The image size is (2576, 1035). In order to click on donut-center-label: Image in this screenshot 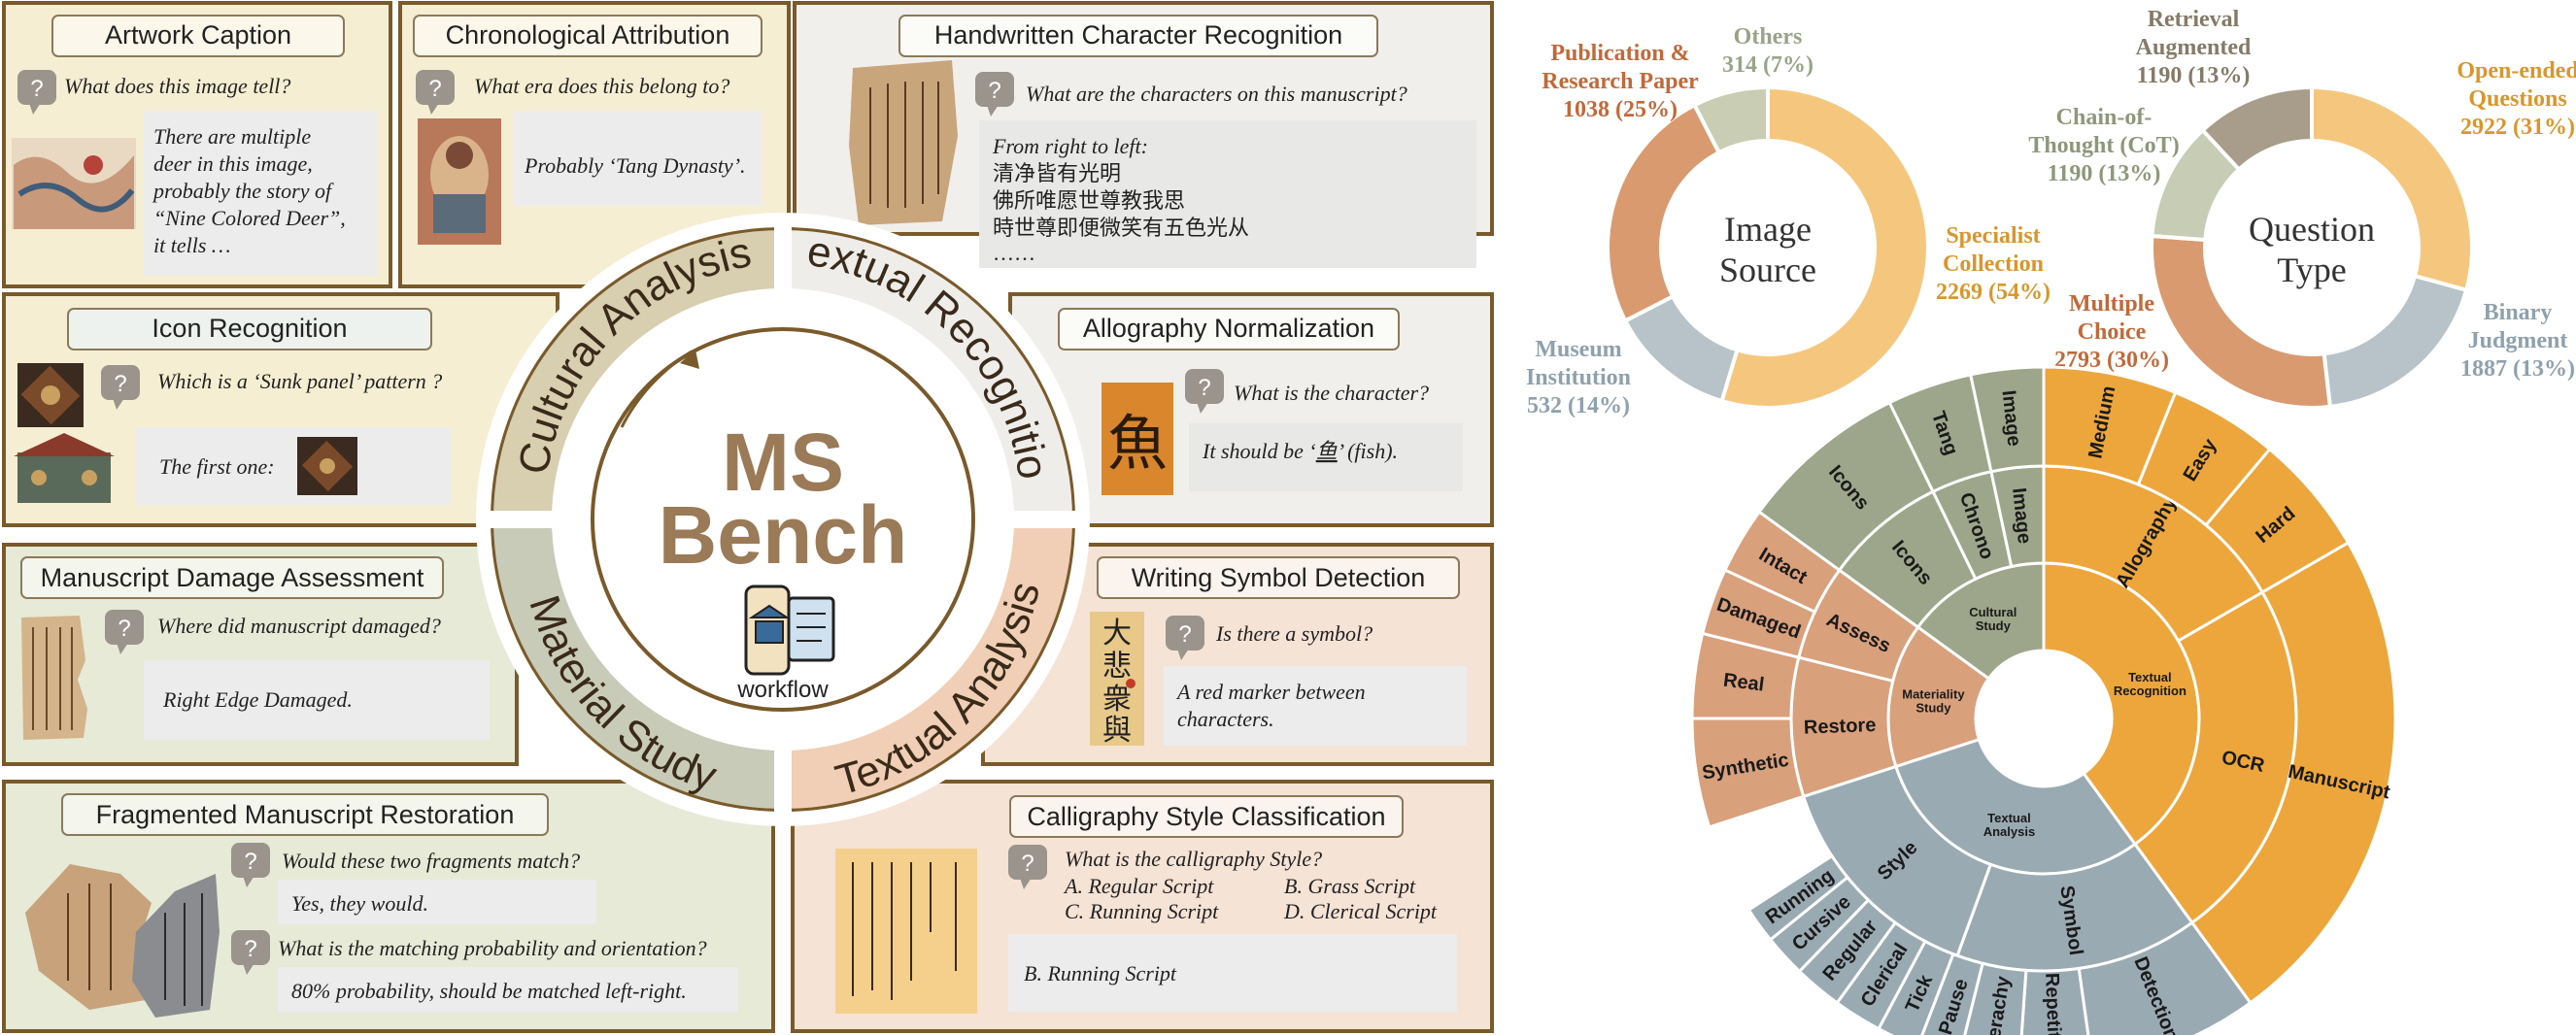, I will do `click(1768, 229)`.